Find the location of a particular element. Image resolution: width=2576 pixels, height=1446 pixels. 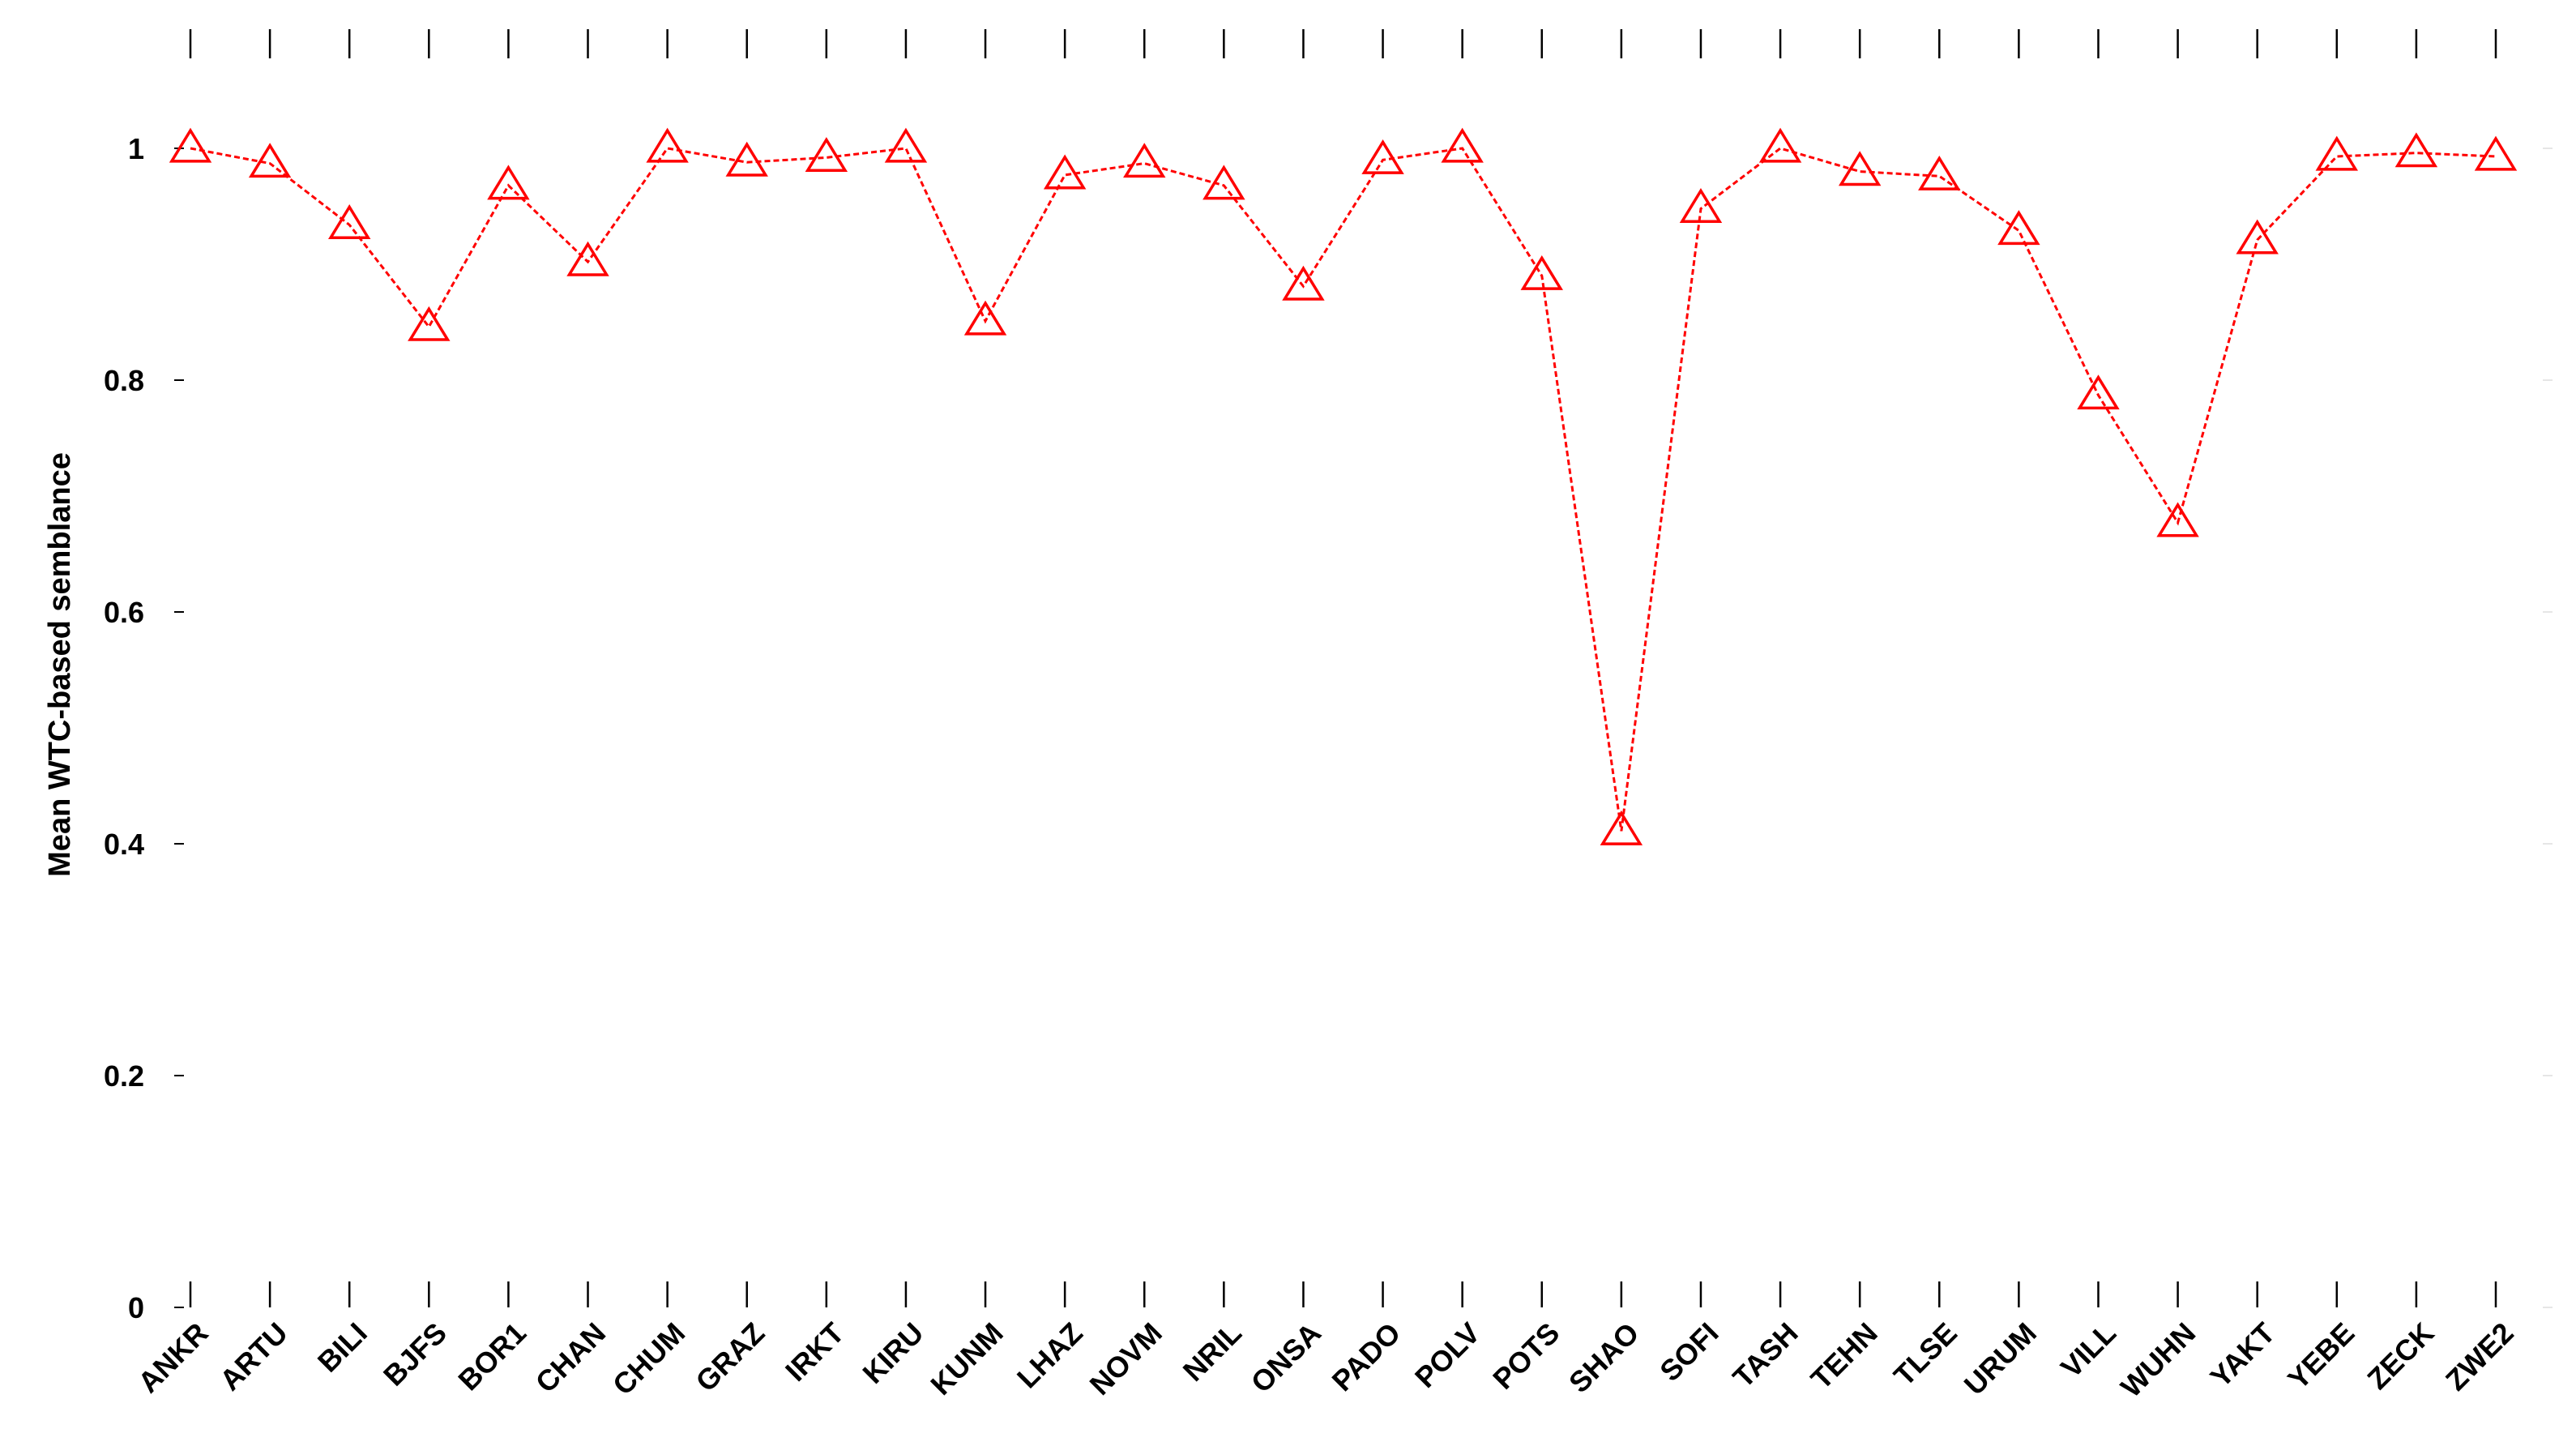

data-point-kunm is located at coordinates (985, 318).